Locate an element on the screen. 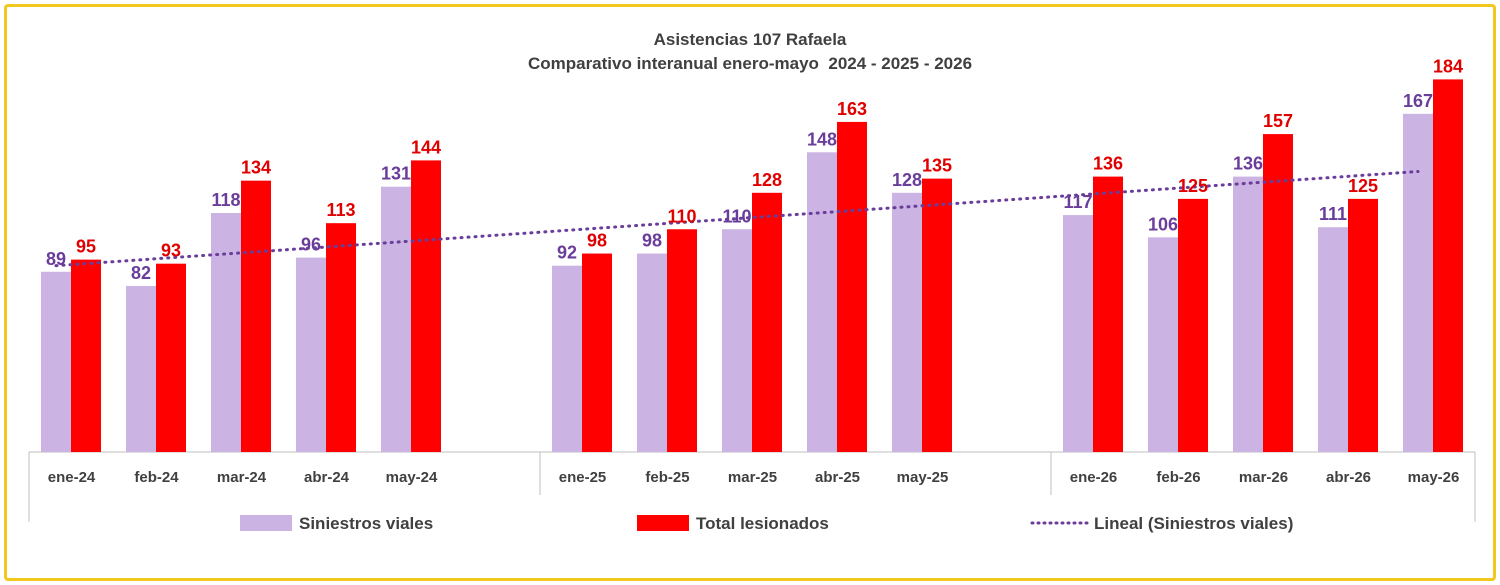 This screenshot has height=585, width=1500. tick-label: abr-25 is located at coordinates (837, 477).